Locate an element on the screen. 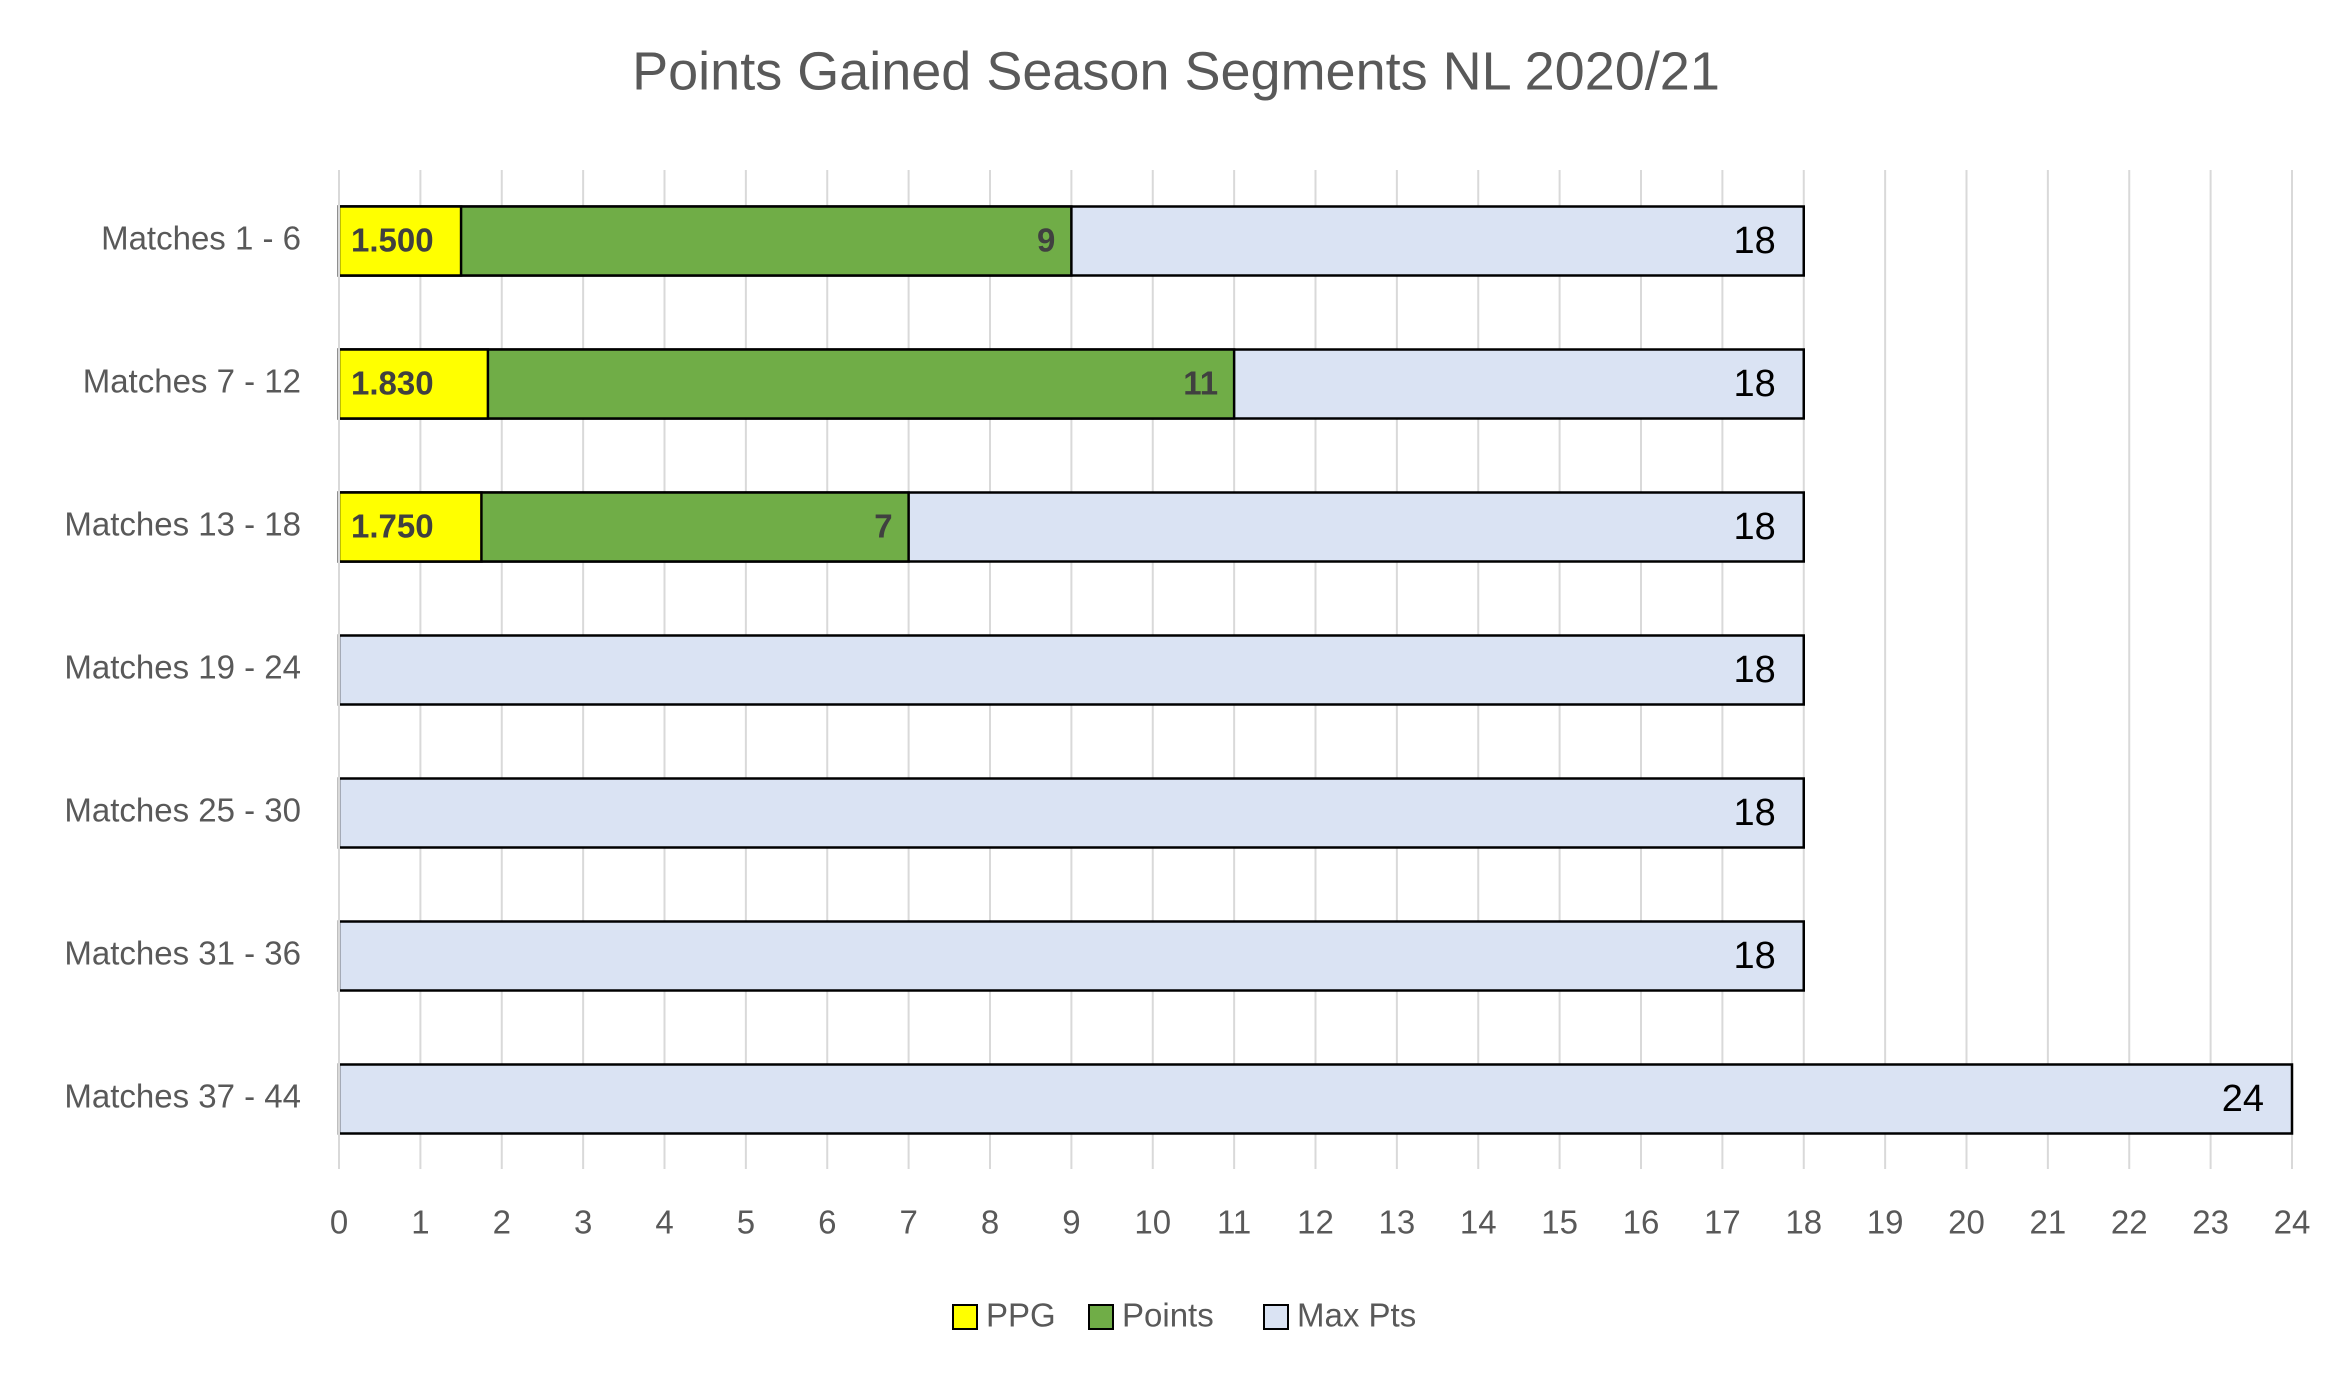  data-label: 24 is located at coordinates (2243, 1099).